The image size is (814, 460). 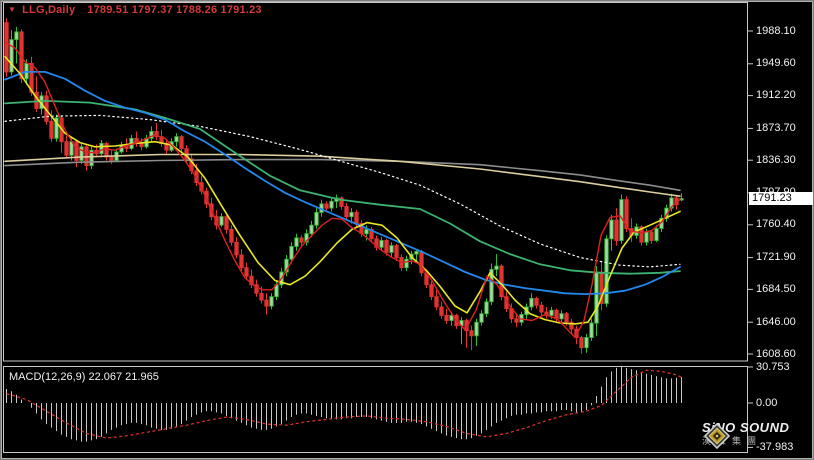 What do you see at coordinates (776, 63) in the screenshot?
I see `price-axis-label: 1949.60` at bounding box center [776, 63].